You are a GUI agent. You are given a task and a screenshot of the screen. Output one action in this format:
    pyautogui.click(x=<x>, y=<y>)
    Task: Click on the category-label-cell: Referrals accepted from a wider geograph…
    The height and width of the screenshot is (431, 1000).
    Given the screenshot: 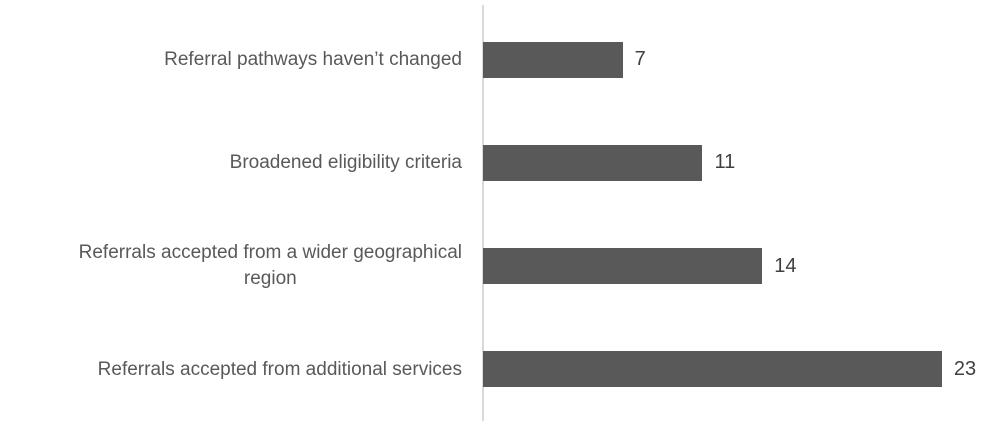 What is the action you would take?
    pyautogui.click(x=241, y=265)
    